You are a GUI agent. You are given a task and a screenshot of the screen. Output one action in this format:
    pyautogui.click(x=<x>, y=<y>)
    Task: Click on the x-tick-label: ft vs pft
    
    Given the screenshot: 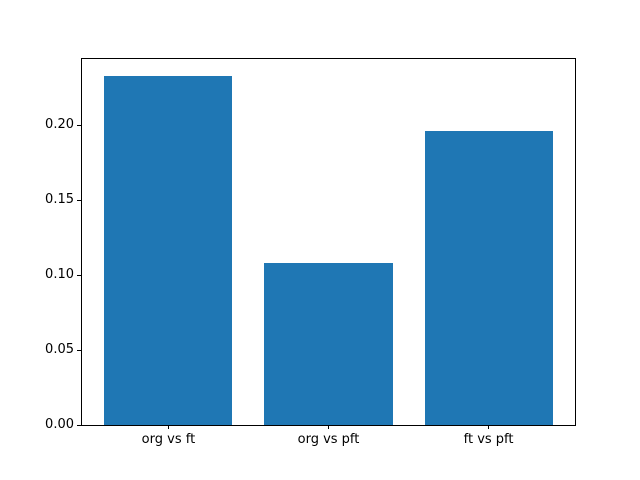 What is the action you would take?
    pyautogui.click(x=488, y=439)
    